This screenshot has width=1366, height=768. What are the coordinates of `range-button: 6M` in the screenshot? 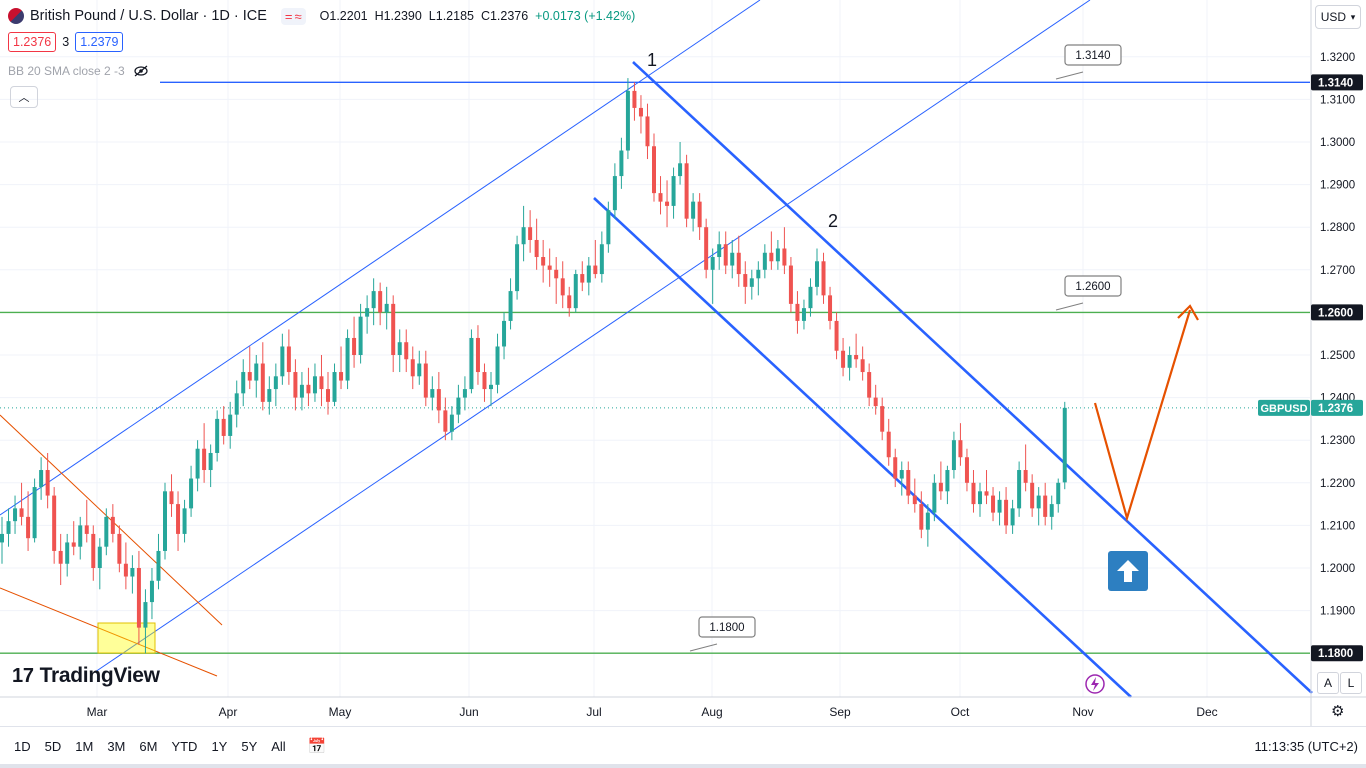 It's located at (148, 746).